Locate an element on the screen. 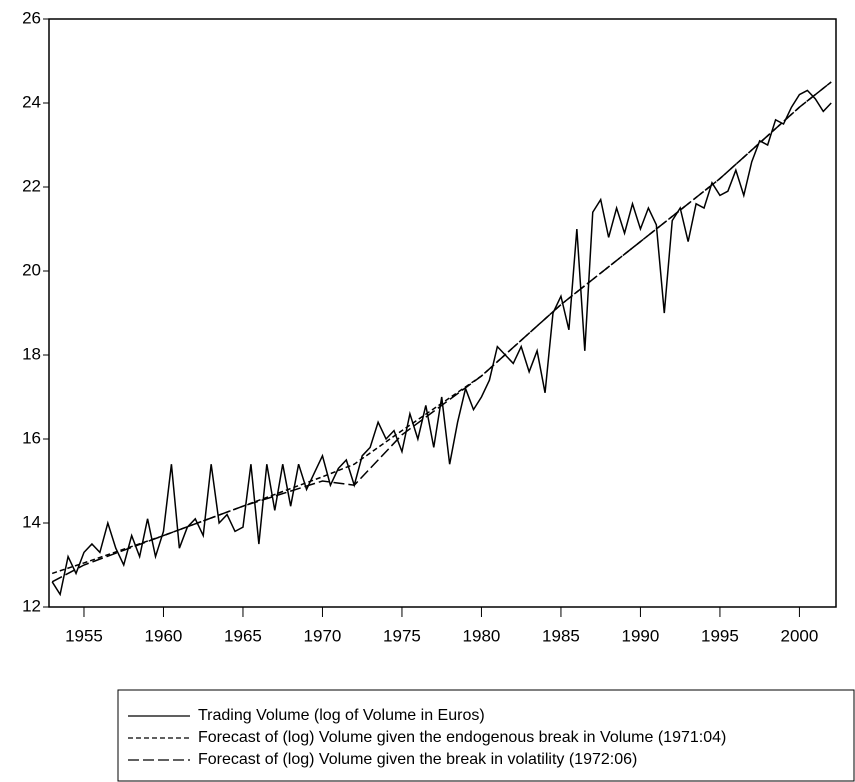 The width and height of the screenshot is (855, 782). y-tick-label: 24 is located at coordinates (31, 101).